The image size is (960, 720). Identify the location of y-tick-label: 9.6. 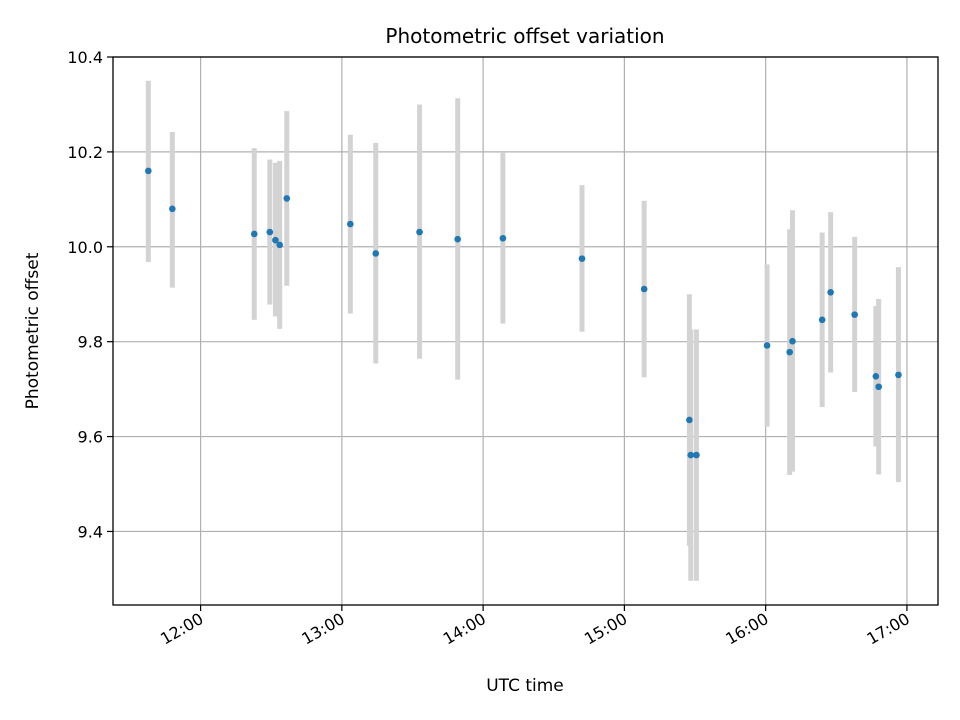
(90, 437).